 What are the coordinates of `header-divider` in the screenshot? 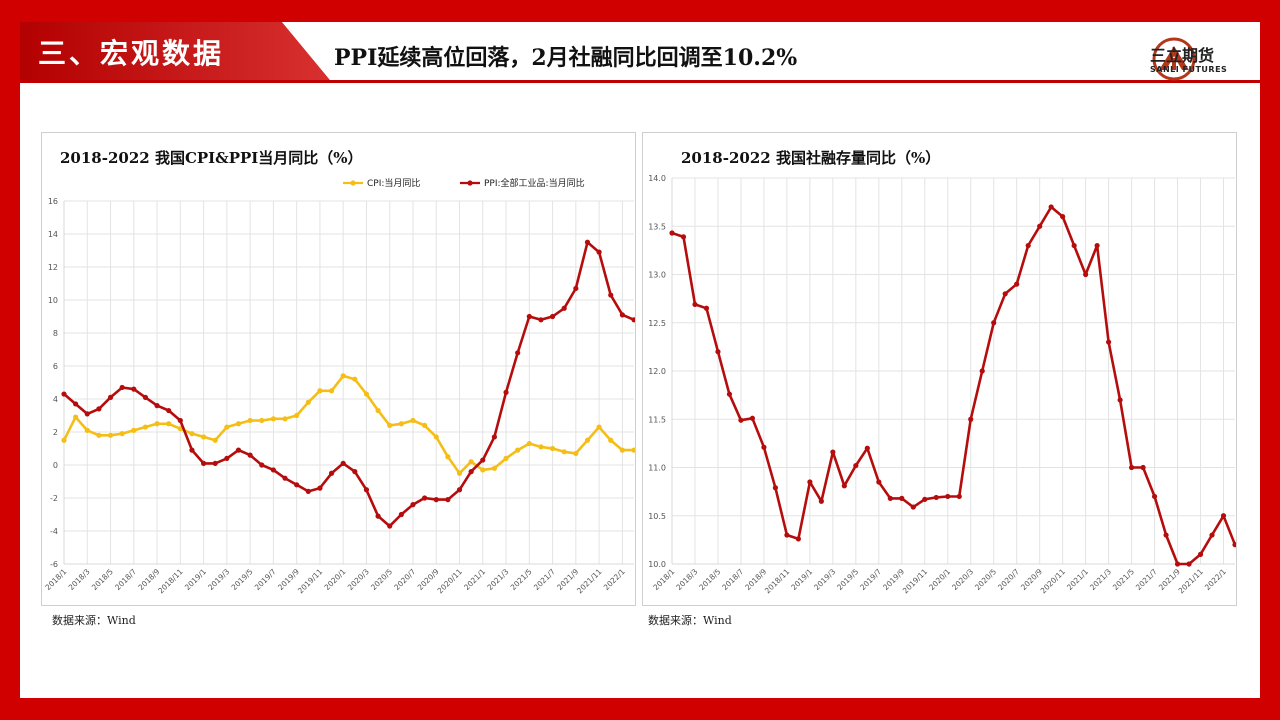 It's located at (795, 81).